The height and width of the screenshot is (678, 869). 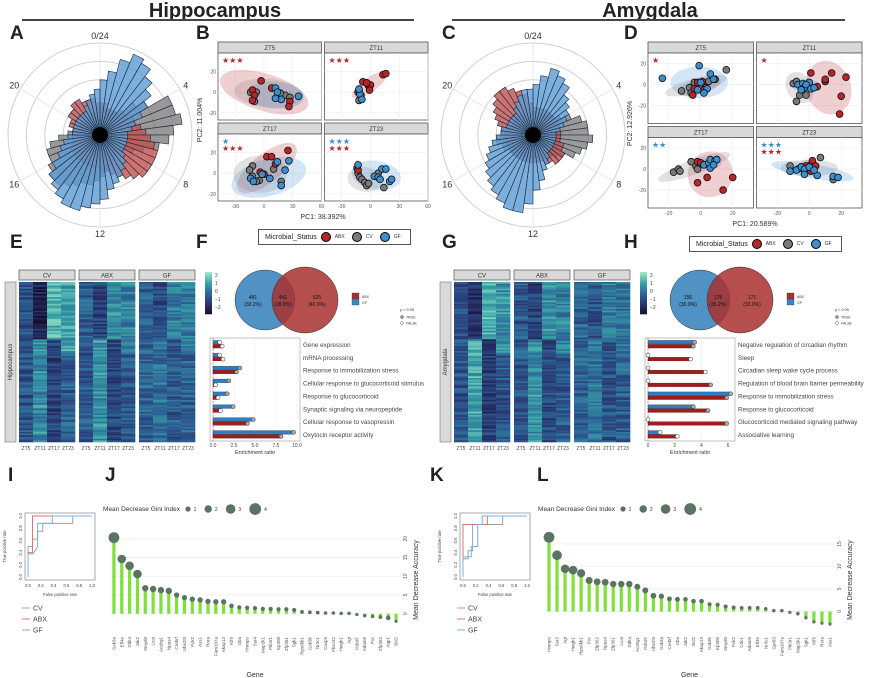 What do you see at coordinates (749, 644) in the screenshot?
I see `gene-label: Adam9` at bounding box center [749, 644].